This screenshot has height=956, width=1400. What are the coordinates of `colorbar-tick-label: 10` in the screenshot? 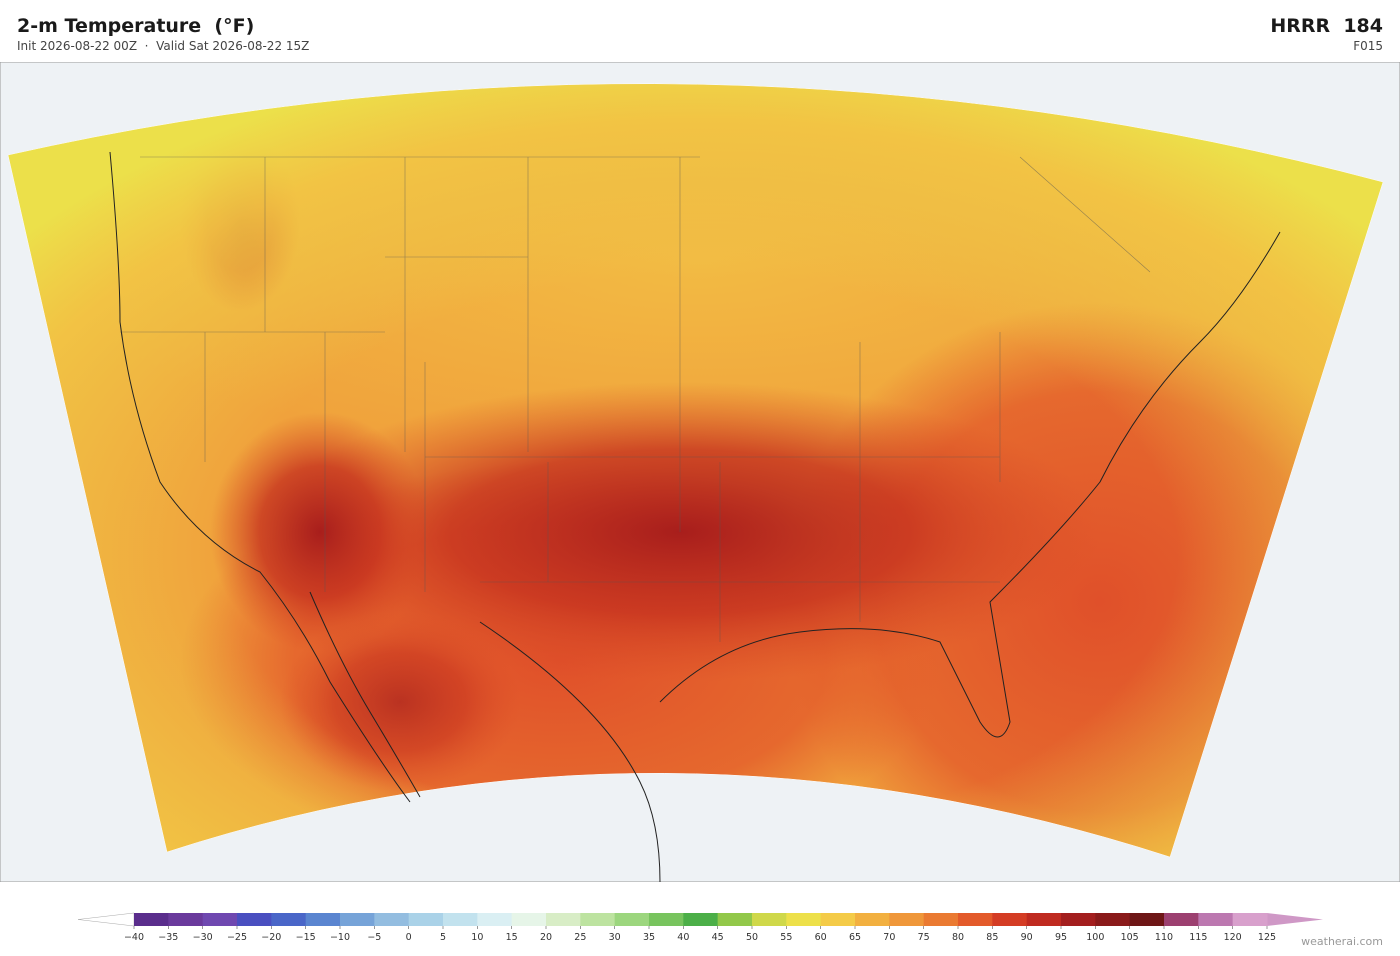 It's located at (477, 937).